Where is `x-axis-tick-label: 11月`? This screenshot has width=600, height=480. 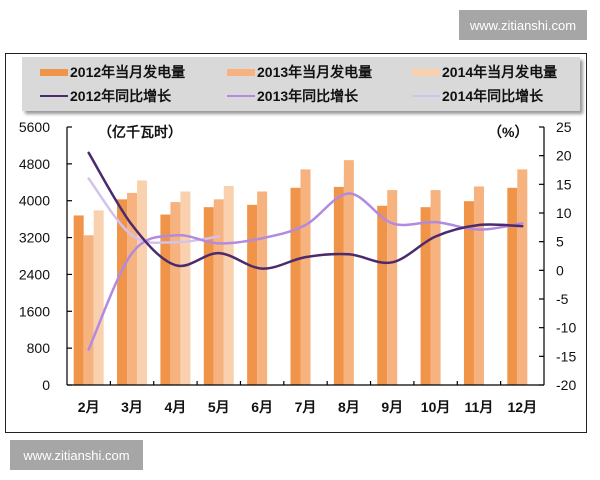
x-axis-tick-label: 11月 is located at coordinates (479, 407).